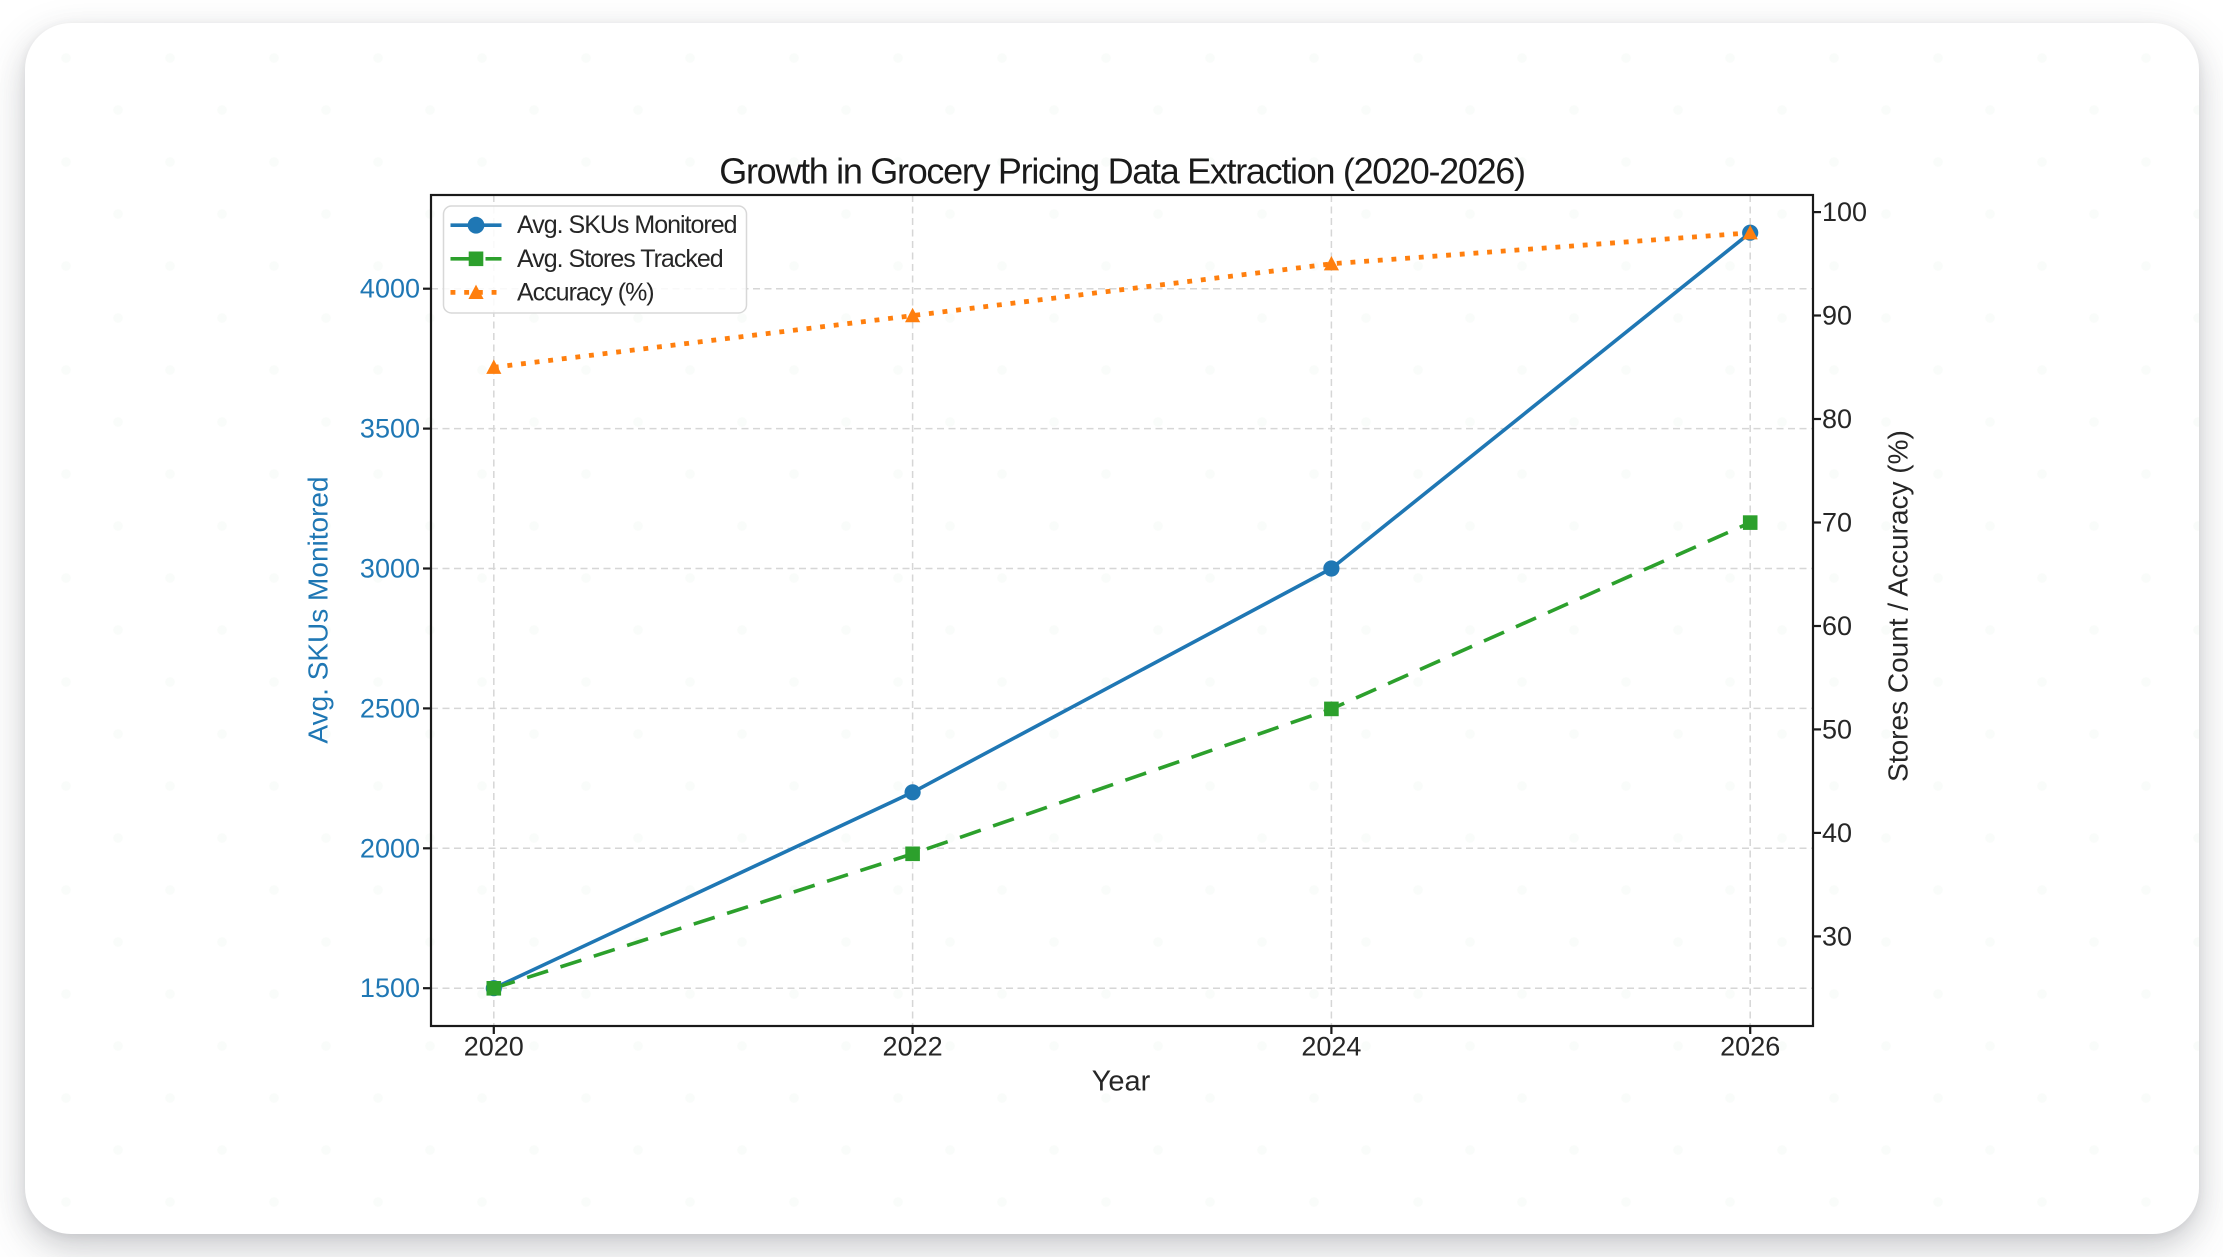 Image resolution: width=2223 pixels, height=1257 pixels. What do you see at coordinates (494, 1047) in the screenshot?
I see `svg-text: 2020` at bounding box center [494, 1047].